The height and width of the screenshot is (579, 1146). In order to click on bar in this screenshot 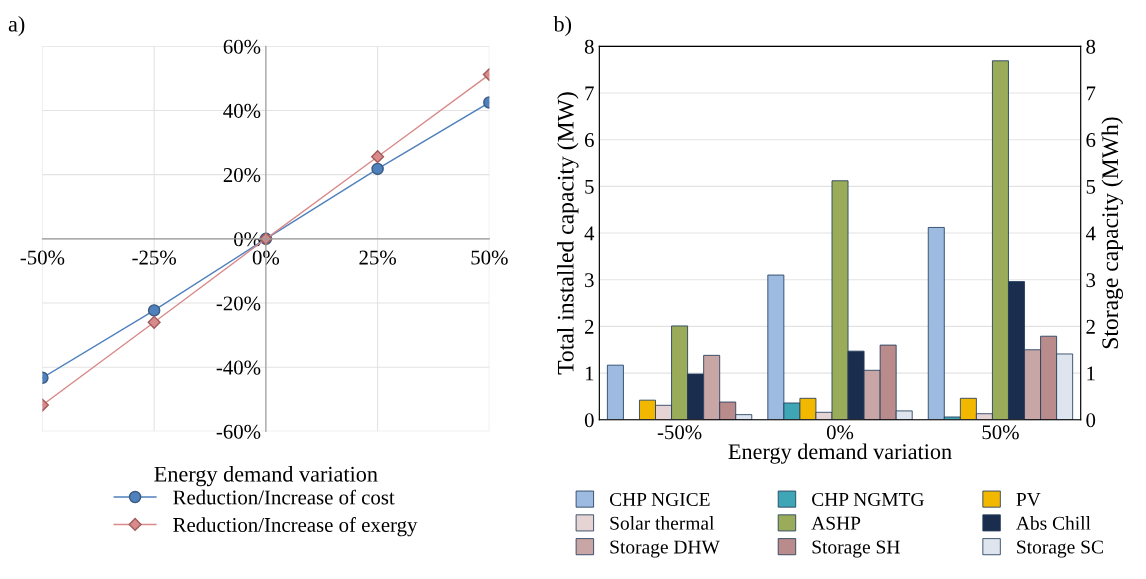, I will do `click(615, 392)`.